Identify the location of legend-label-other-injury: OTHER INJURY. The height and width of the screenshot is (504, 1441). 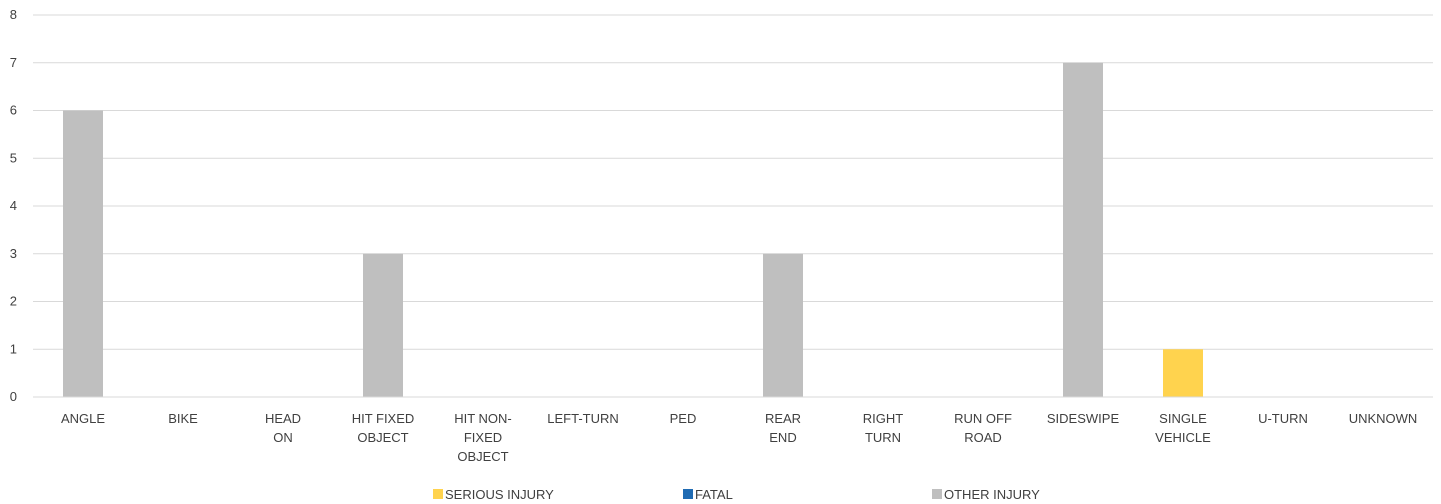
(992, 494).